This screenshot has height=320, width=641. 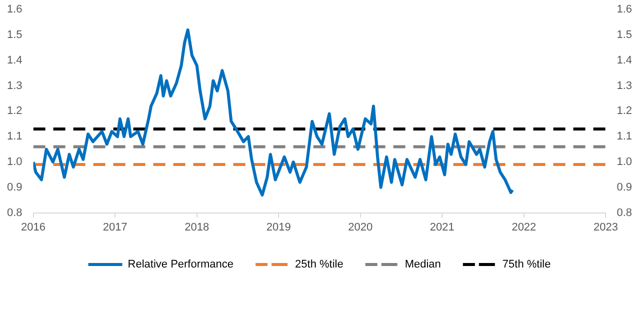 What do you see at coordinates (14, 60) in the screenshot?
I see `y-tick-label: 1.4` at bounding box center [14, 60].